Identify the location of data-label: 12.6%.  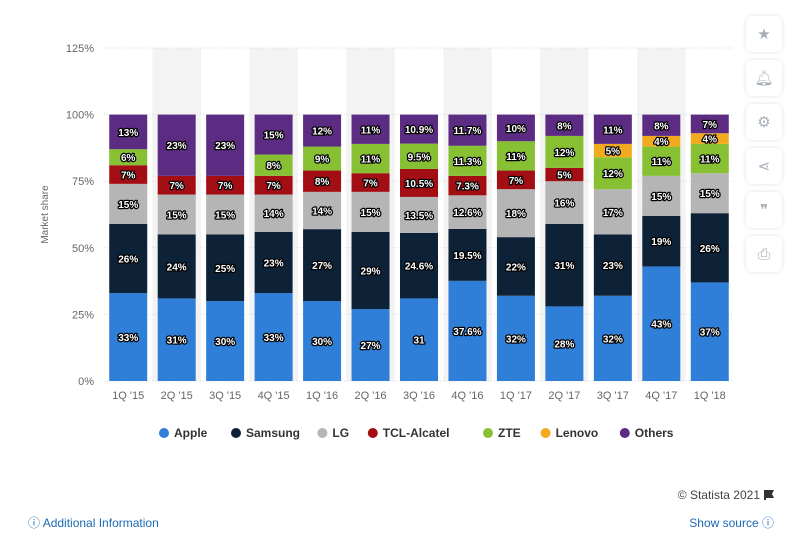
(467, 213).